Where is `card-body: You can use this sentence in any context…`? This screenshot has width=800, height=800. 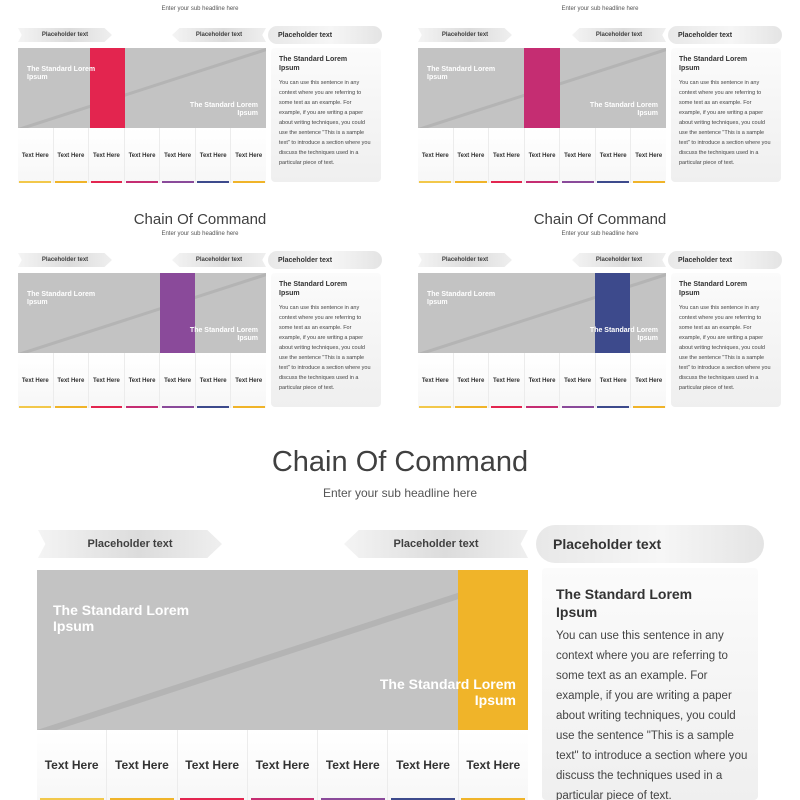
card-body: You can use this sentence in any context… is located at coordinates (652, 715).